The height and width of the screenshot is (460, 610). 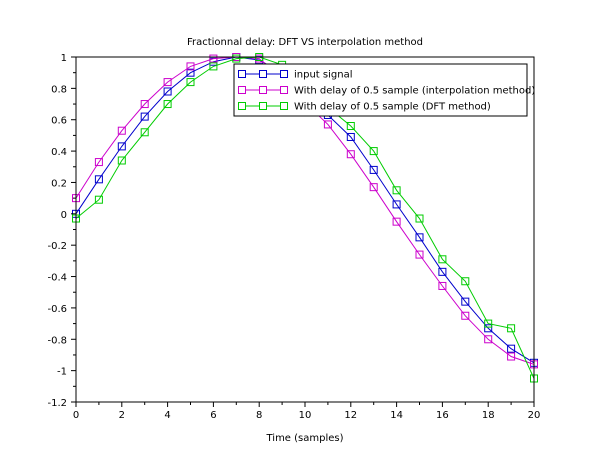 I want to click on y-tick-label: 0.8, so click(x=59, y=89).